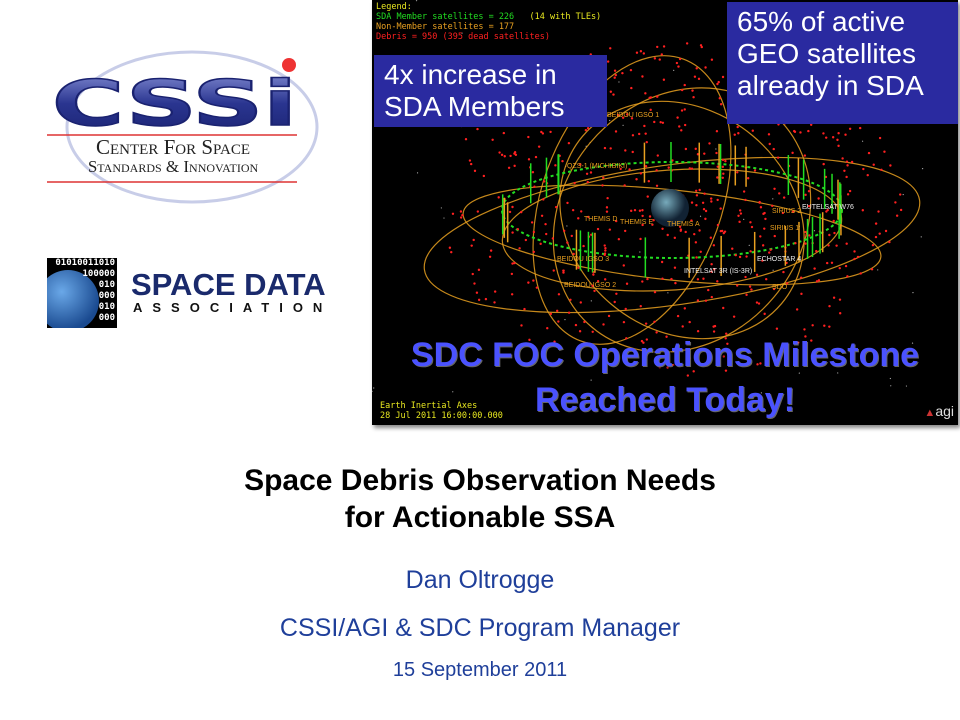 This screenshot has width=960, height=720. What do you see at coordinates (106, 307) in the screenshot?
I see `binary-row: 010` at bounding box center [106, 307].